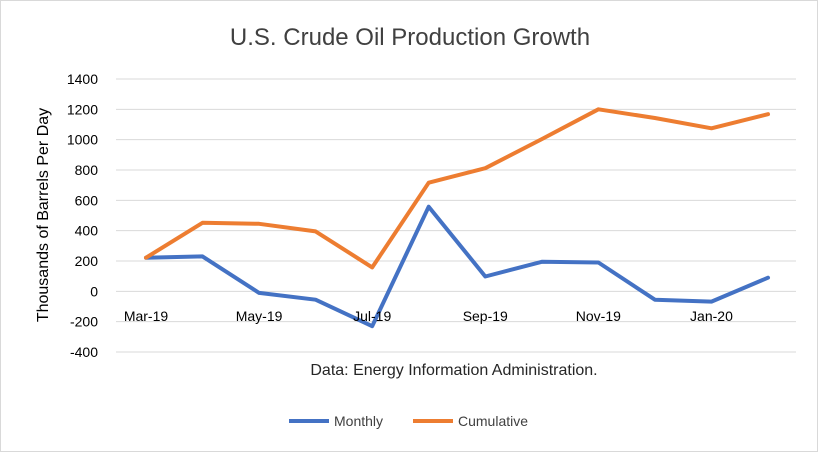 This screenshot has height=452, width=818. Describe the element at coordinates (598, 316) in the screenshot. I see `x-tick-label: Nov-19` at that location.